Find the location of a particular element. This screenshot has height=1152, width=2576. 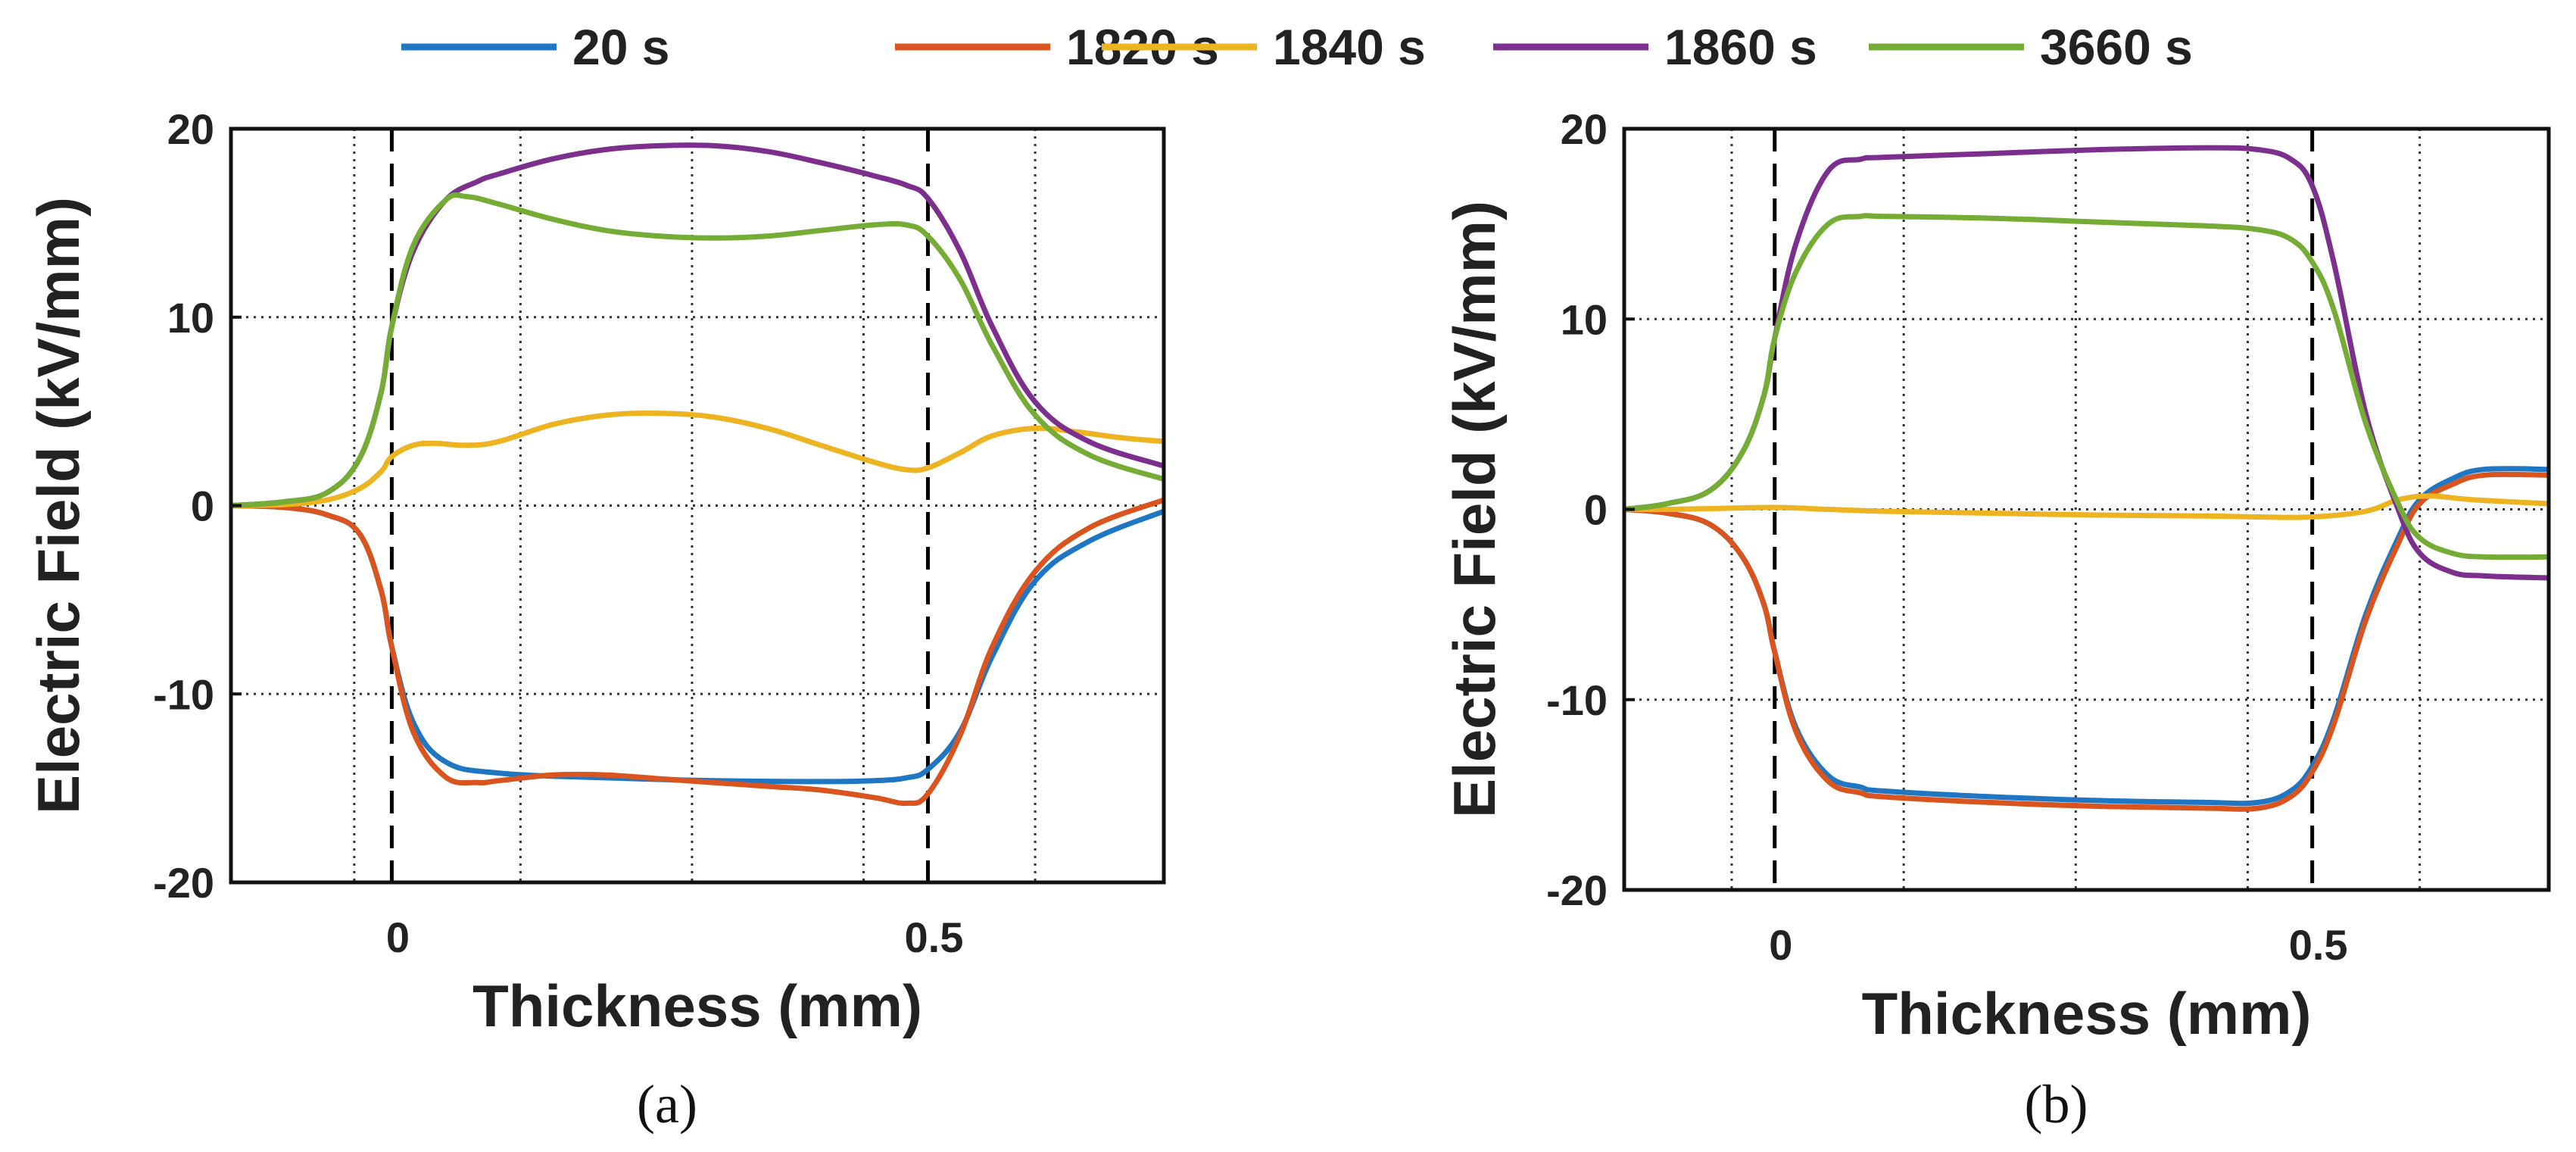

series-line-20s is located at coordinates (697, 644).